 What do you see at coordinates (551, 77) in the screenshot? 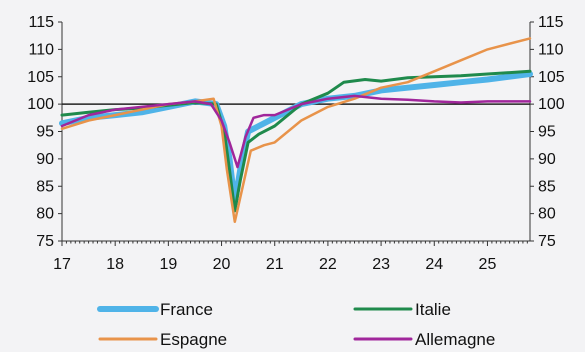
I see `y-tick-label-right: 105` at bounding box center [551, 77].